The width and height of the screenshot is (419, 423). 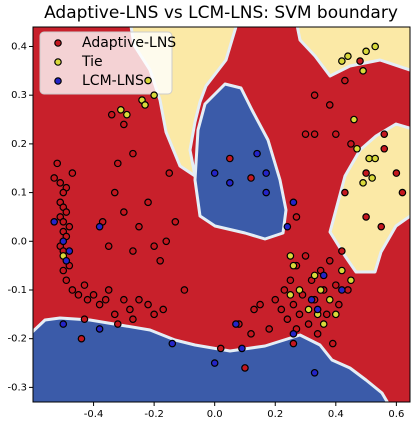 I want to click on x-tick-label: -0.4, so click(x=94, y=414).